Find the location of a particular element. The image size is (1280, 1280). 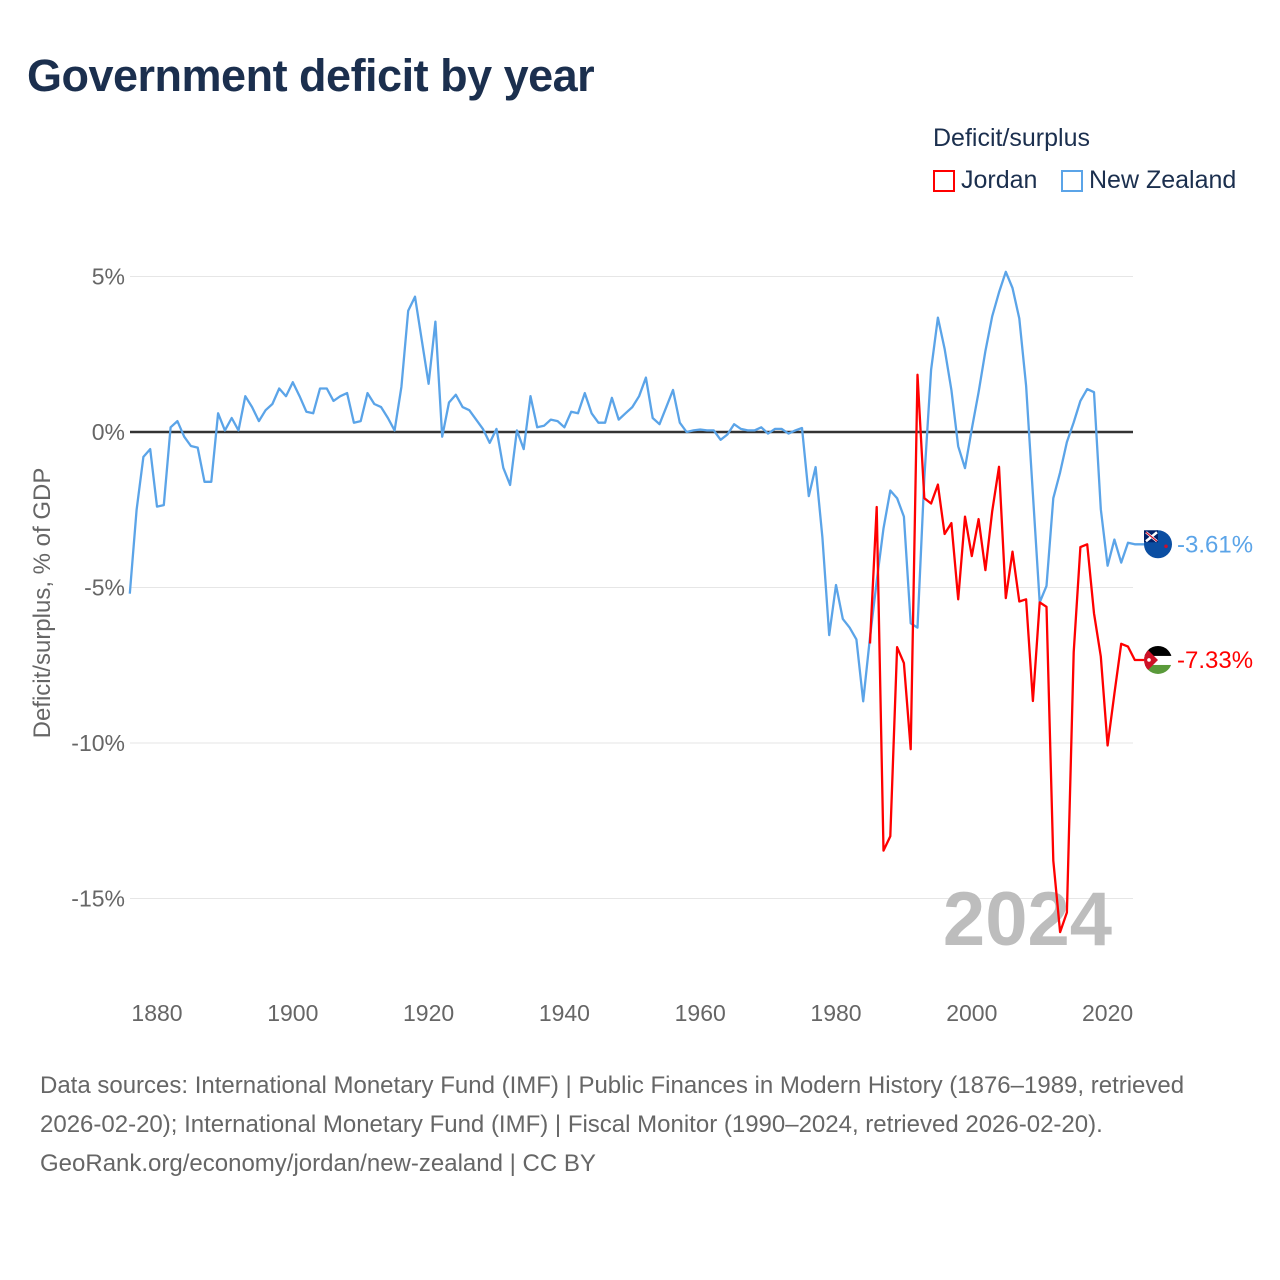

x-tick-label: 2020 is located at coordinates (1107, 1013).